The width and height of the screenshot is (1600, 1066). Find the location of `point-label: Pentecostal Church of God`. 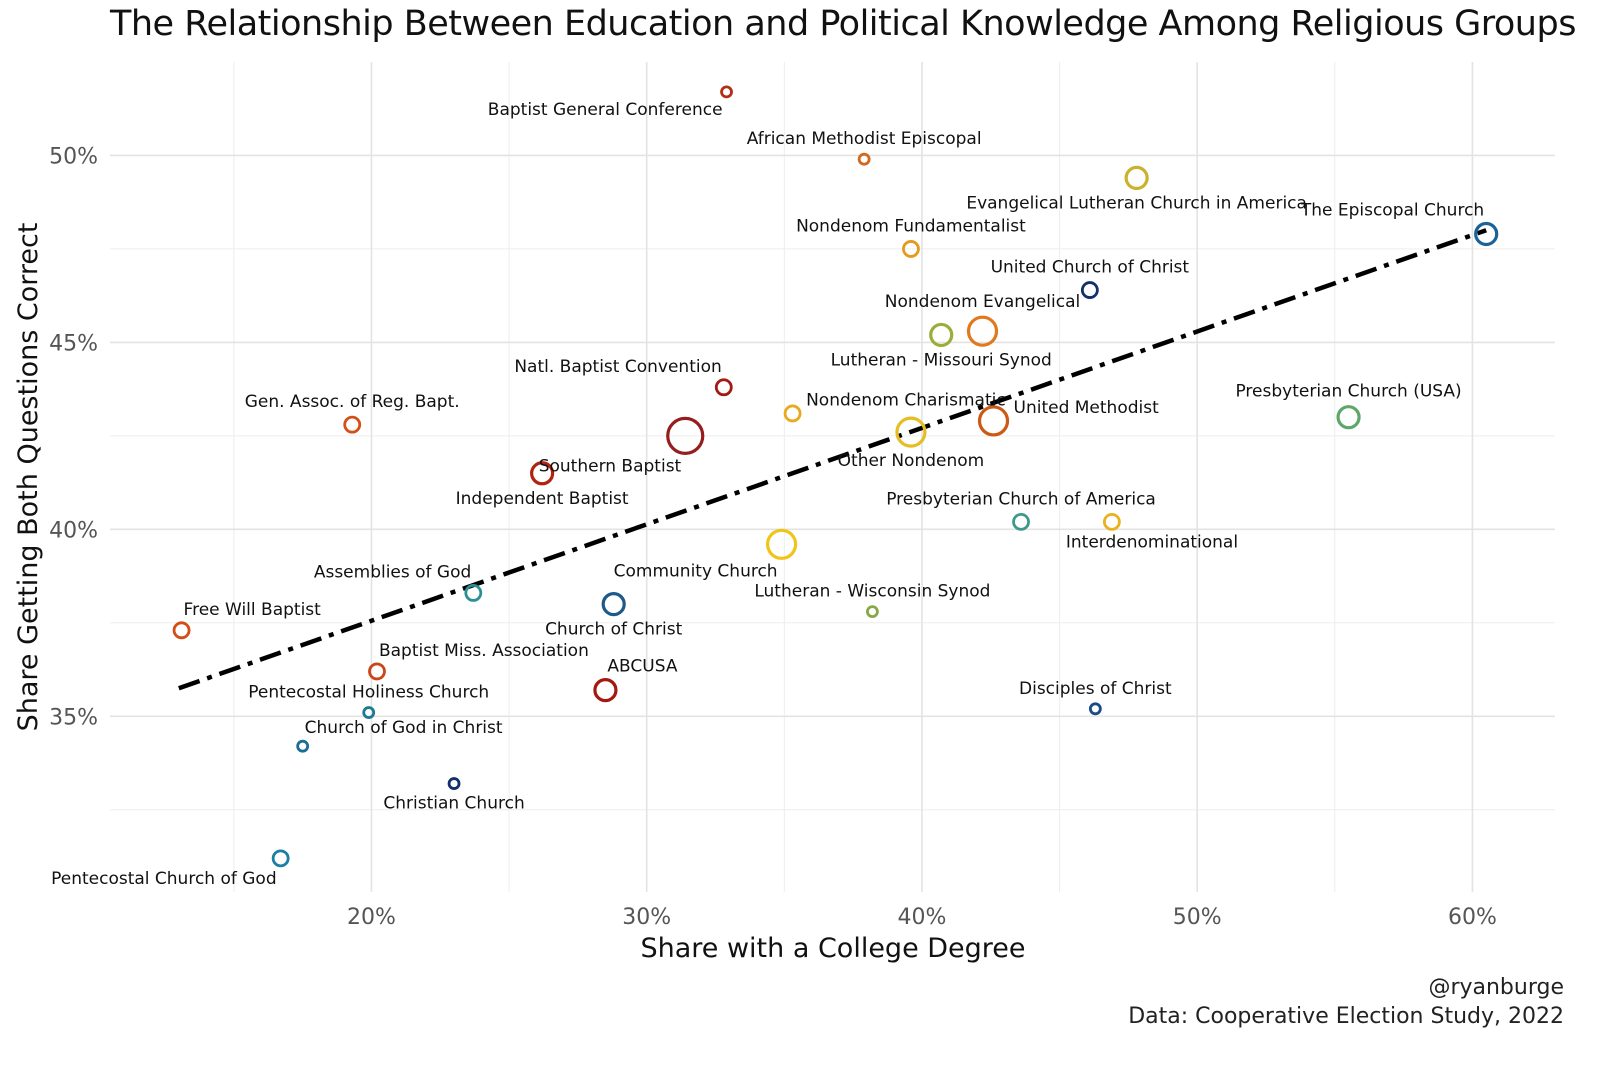

point-label: Pentecostal Church of God is located at coordinates (164, 879).